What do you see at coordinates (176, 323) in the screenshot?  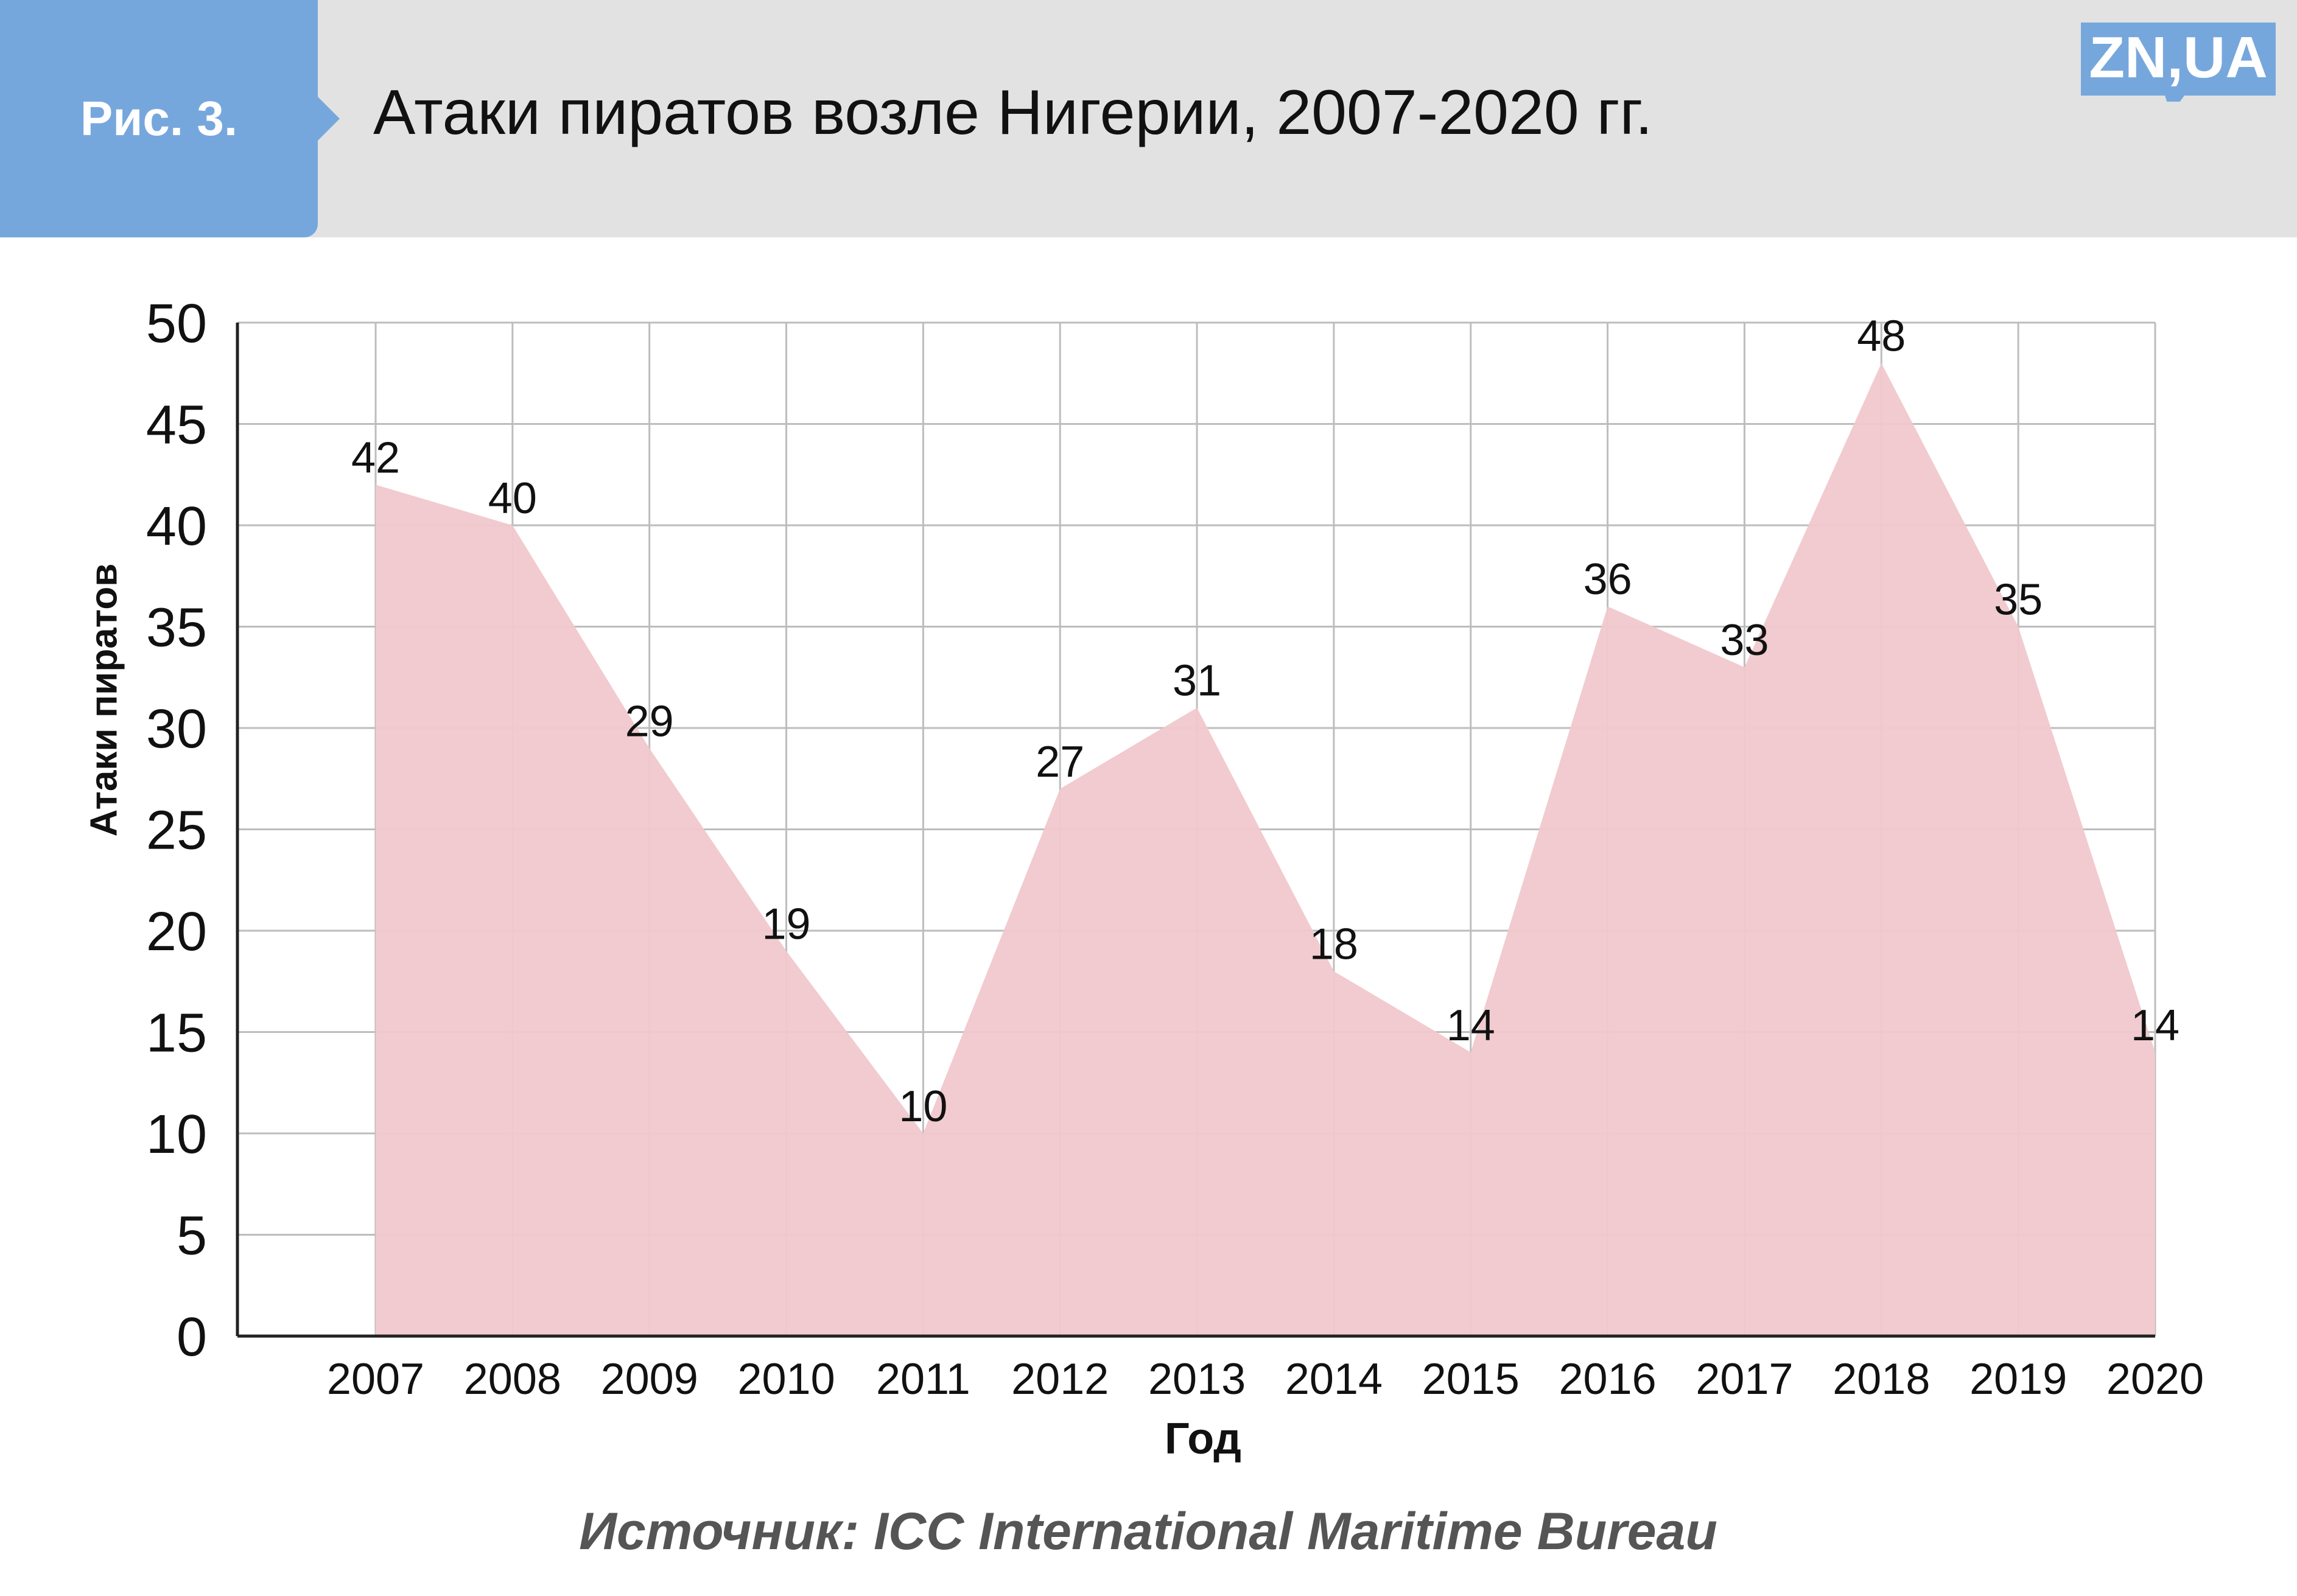 I see `y-tick-label: 50` at bounding box center [176, 323].